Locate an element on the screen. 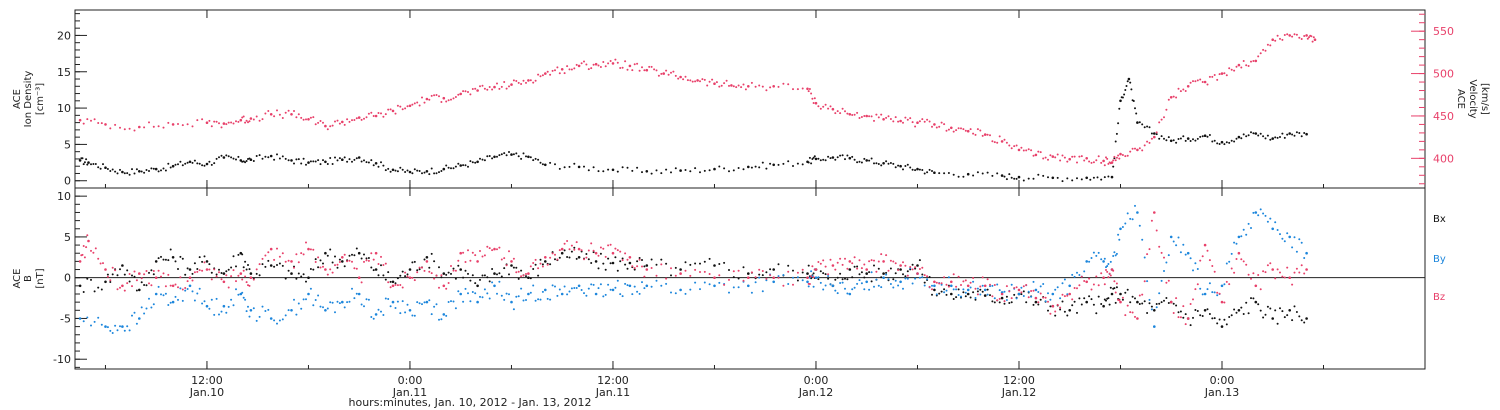  x-tick-date: Jan.12 is located at coordinates (815, 392).